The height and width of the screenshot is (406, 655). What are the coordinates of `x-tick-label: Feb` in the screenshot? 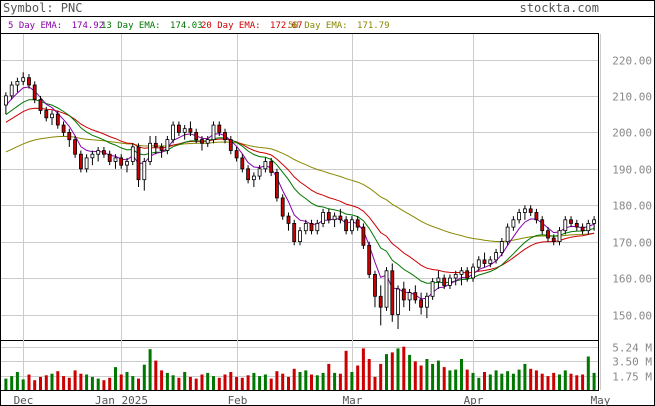 It's located at (238, 400).